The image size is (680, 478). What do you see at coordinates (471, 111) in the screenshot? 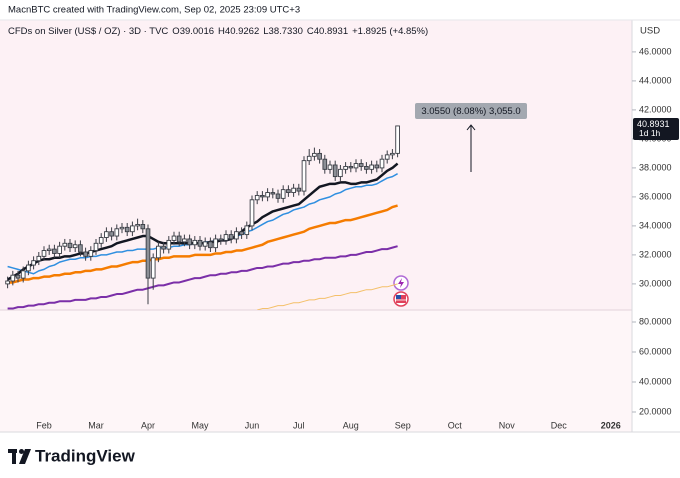
I see `measure-box` at bounding box center [471, 111].